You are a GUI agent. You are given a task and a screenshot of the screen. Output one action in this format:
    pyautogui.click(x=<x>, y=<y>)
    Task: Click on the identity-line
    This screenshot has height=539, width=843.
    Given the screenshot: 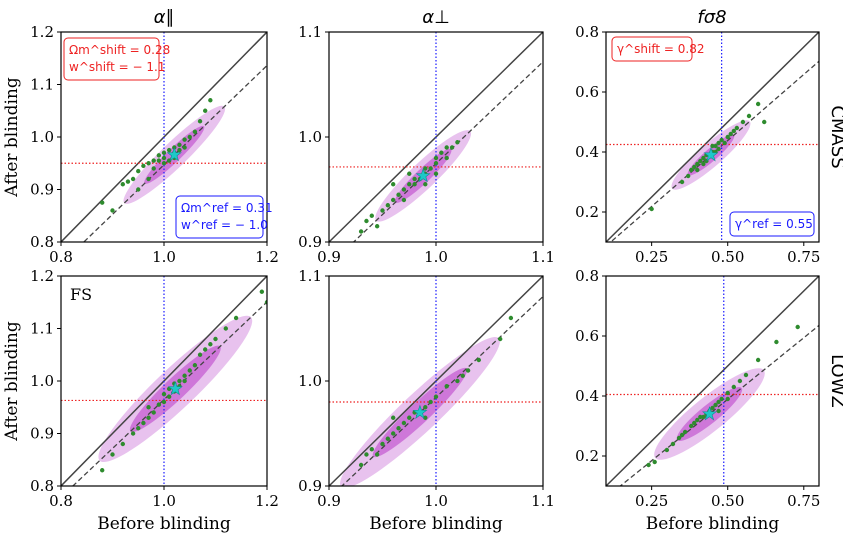 What is the action you would take?
    pyautogui.click(x=712, y=137)
    